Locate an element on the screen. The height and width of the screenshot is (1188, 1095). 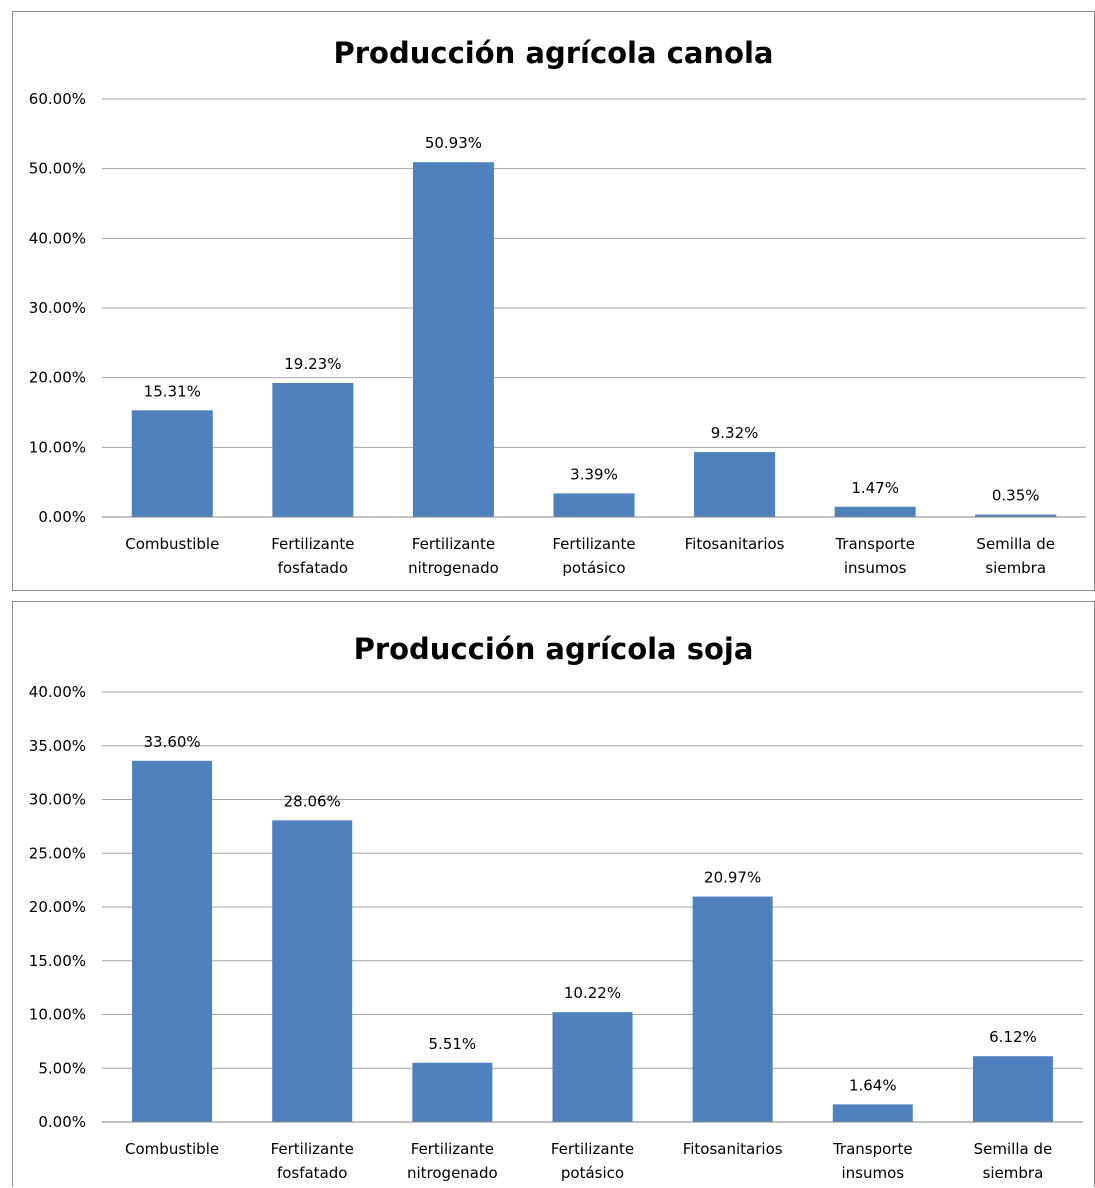
data-label: 6.12% is located at coordinates (1013, 1037).